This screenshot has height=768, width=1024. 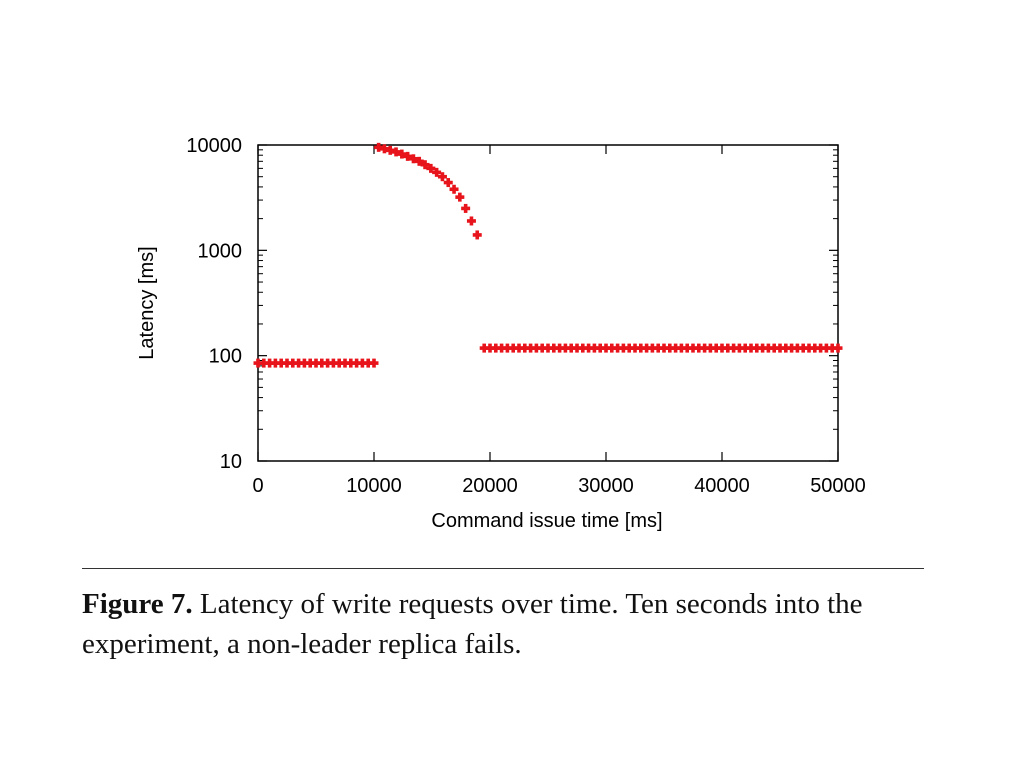 What do you see at coordinates (137, 604) in the screenshot?
I see `caption-label: Figure 7.` at bounding box center [137, 604].